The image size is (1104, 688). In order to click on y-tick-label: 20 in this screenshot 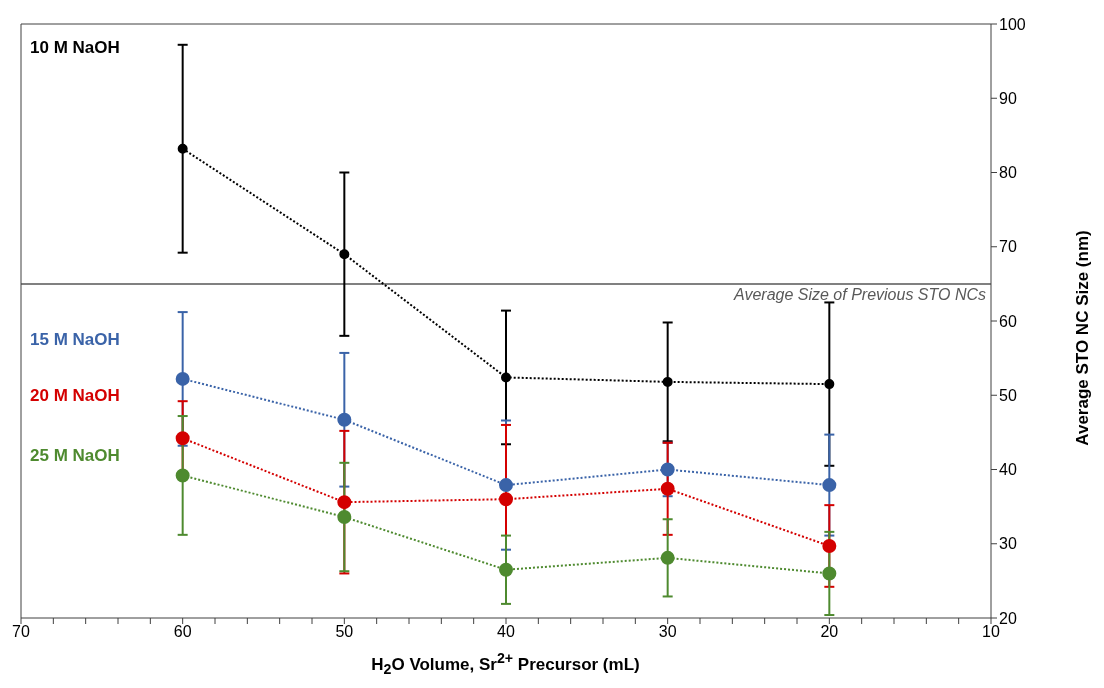, I will do `click(1008, 618)`.